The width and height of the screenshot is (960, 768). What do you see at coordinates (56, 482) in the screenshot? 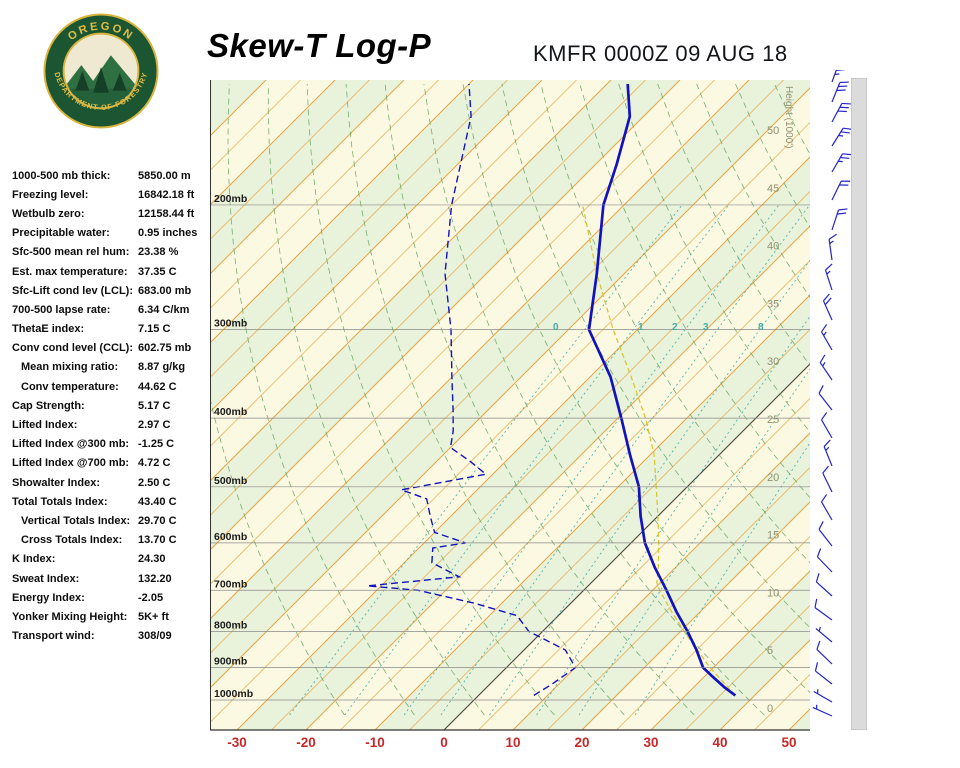
I see `index-label: Showalter Index:` at bounding box center [56, 482].